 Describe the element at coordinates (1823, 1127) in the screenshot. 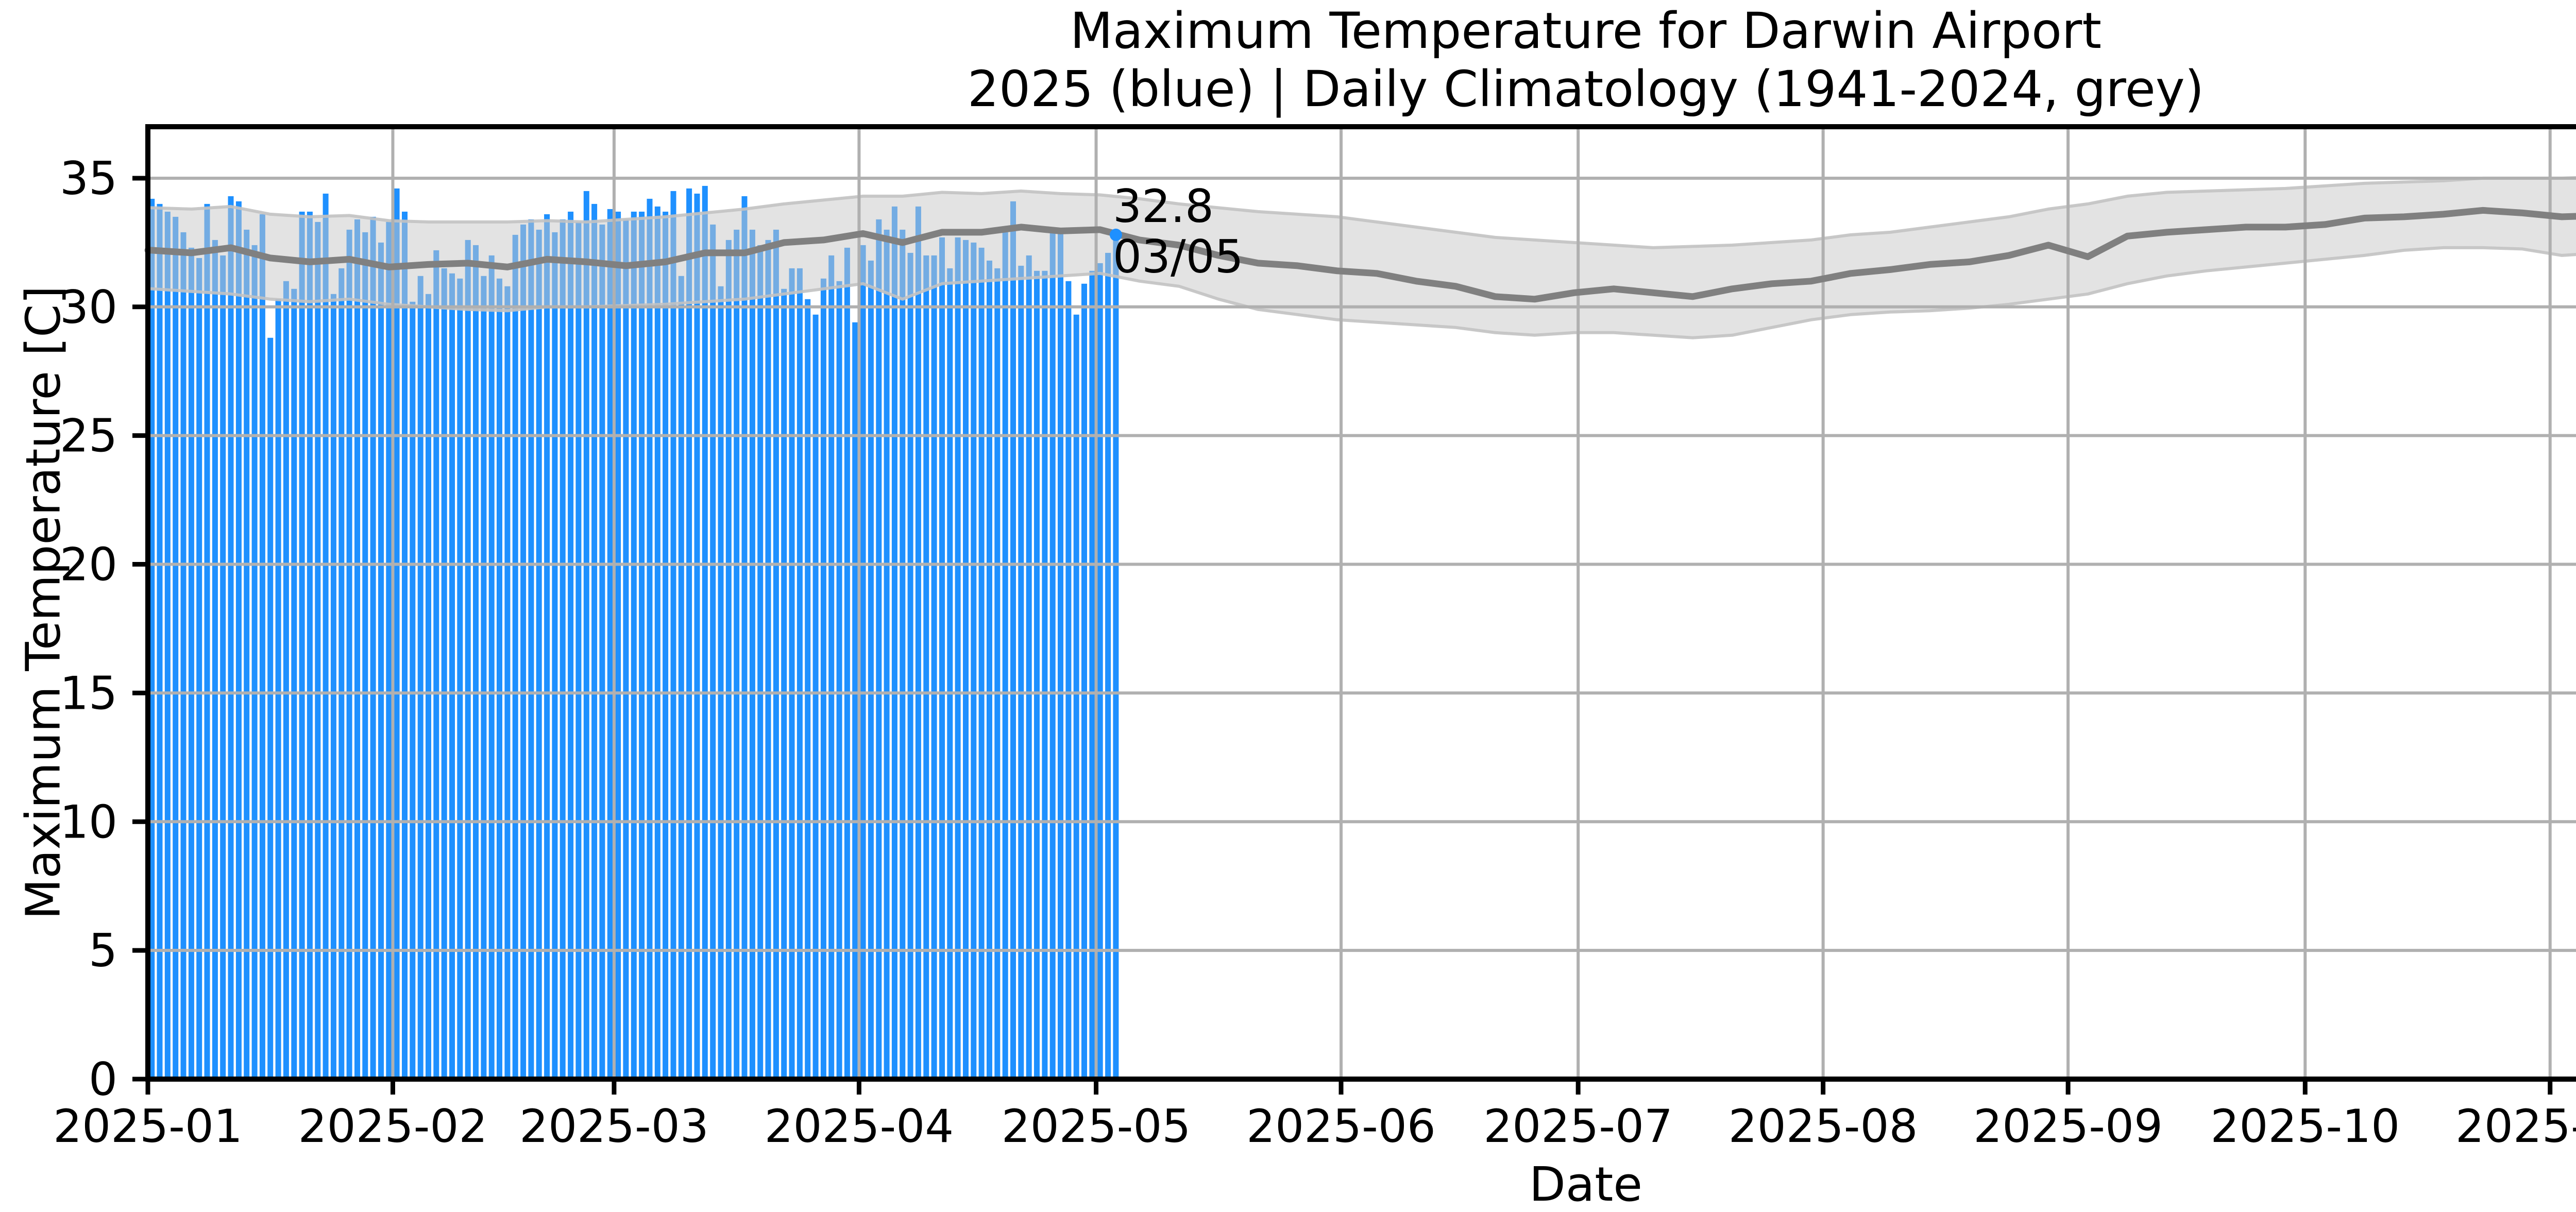

I see `x-tick-label: 2025-08` at that location.